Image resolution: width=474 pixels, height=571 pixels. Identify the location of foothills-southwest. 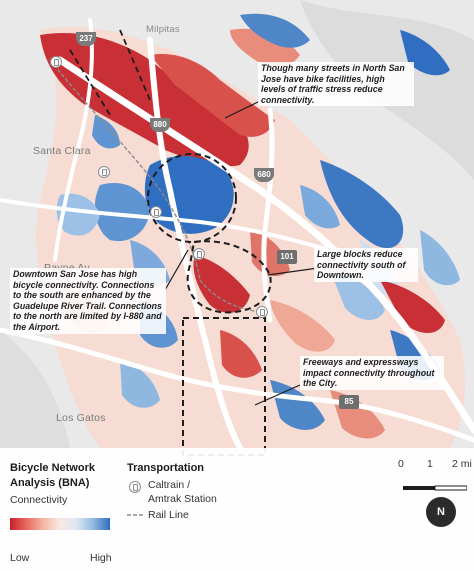
(35, 389).